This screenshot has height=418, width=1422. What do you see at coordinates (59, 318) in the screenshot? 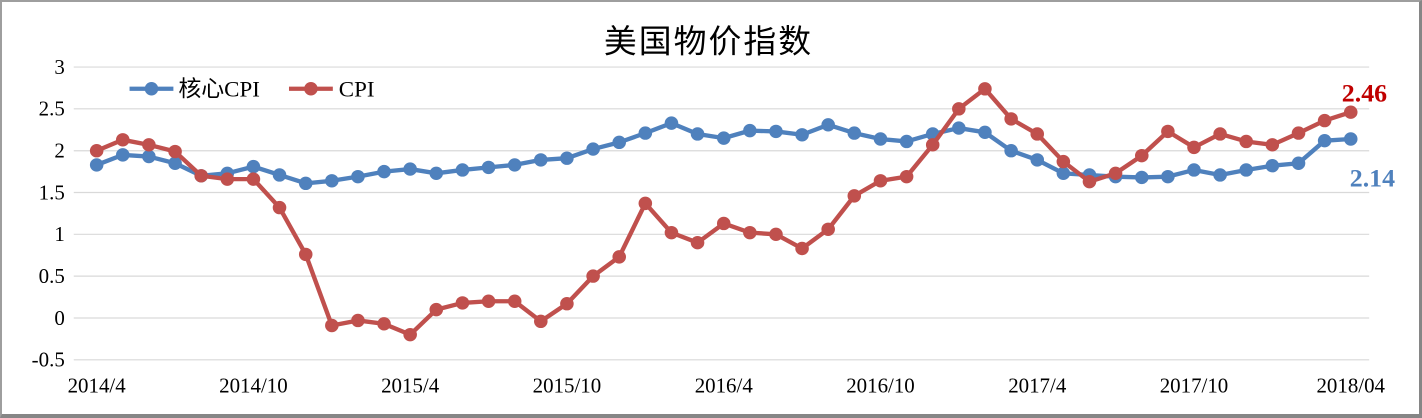
I see `y-axis-tick-label: 0` at bounding box center [59, 318].